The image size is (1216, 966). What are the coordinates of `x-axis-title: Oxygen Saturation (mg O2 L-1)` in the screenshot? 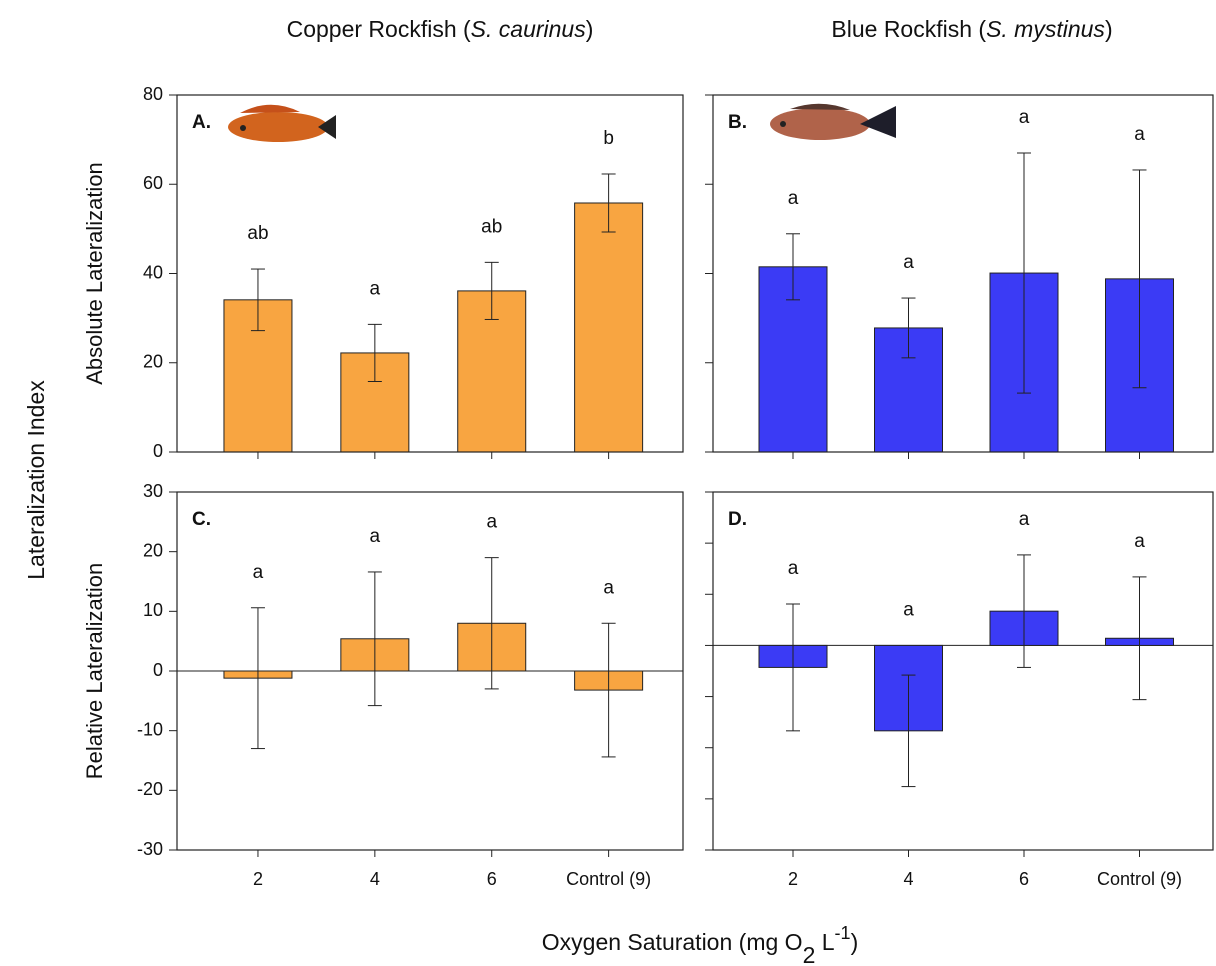 It's located at (700, 944).